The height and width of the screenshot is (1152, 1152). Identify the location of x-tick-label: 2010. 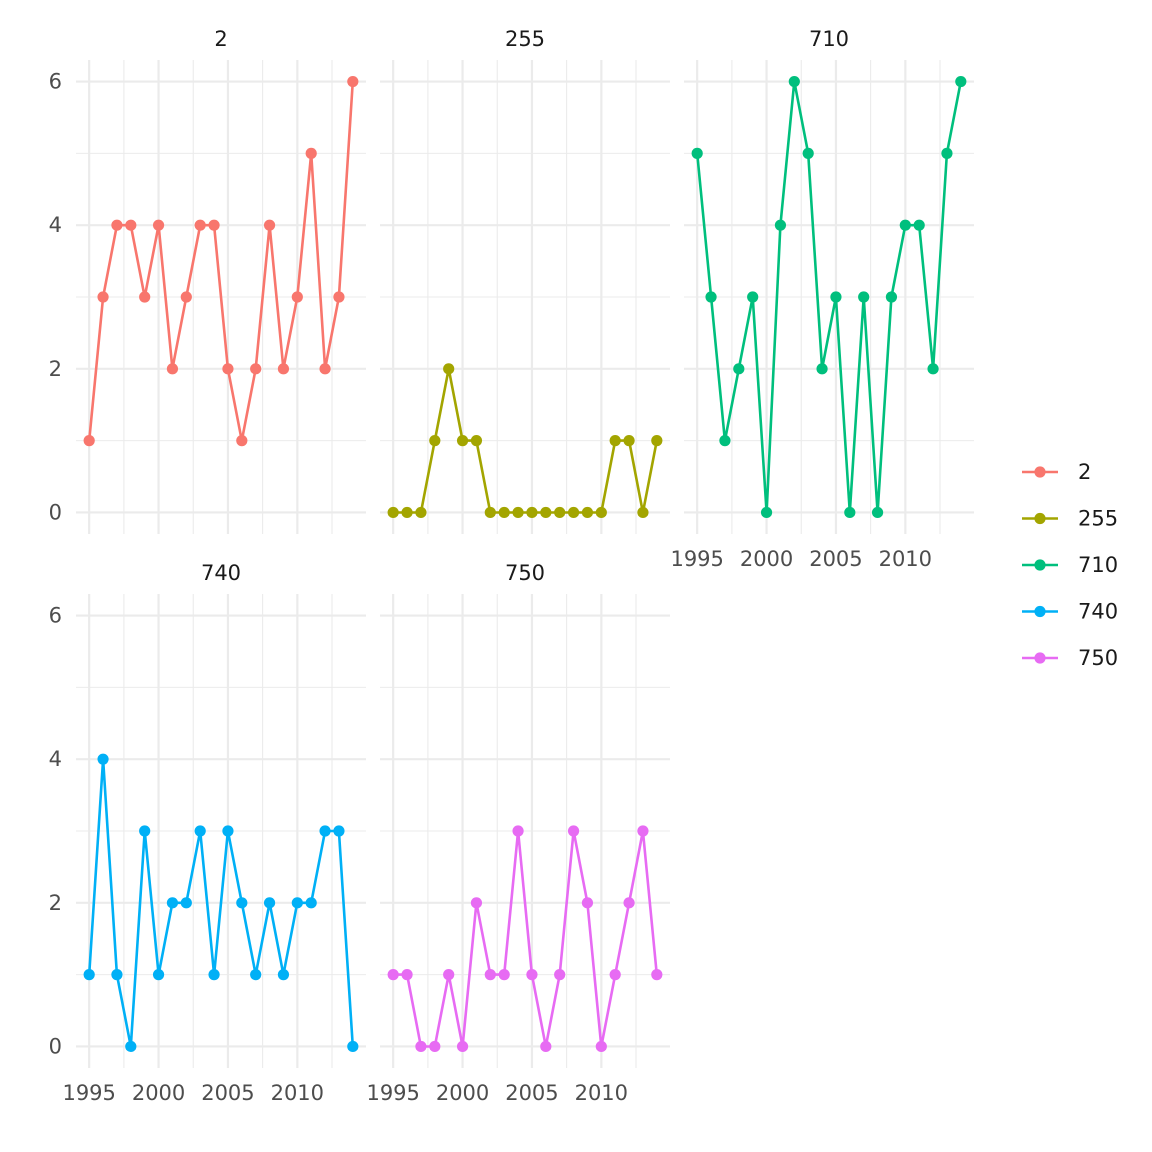
(905, 559).